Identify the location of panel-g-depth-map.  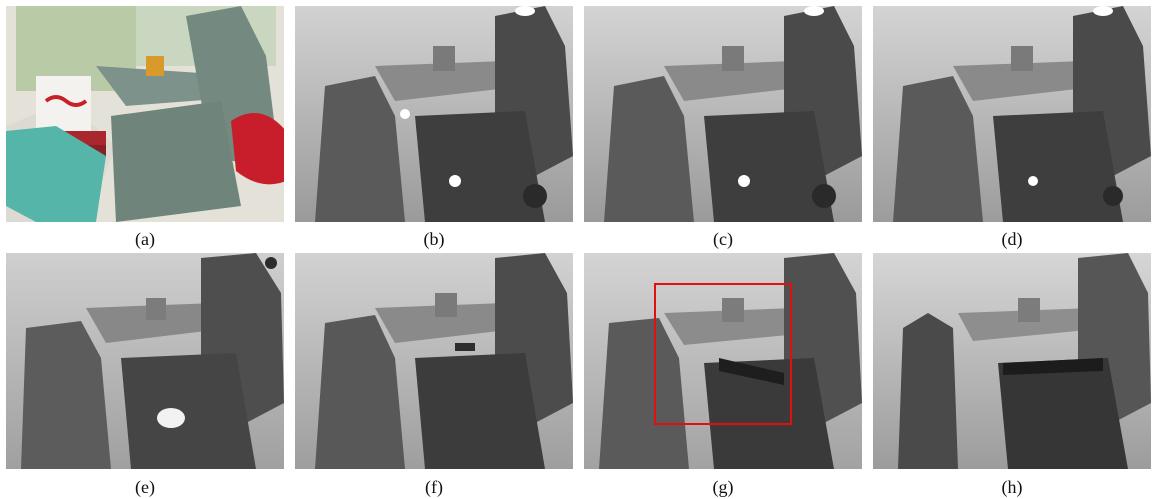
(723, 361).